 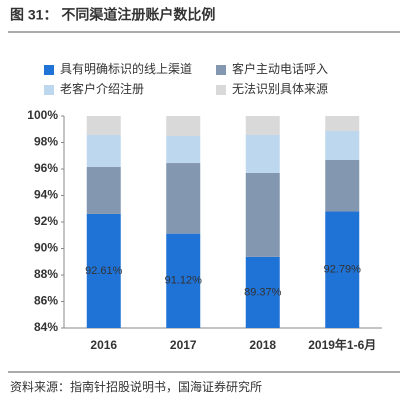 I want to click on data-label: 91.12%, so click(x=184, y=281).